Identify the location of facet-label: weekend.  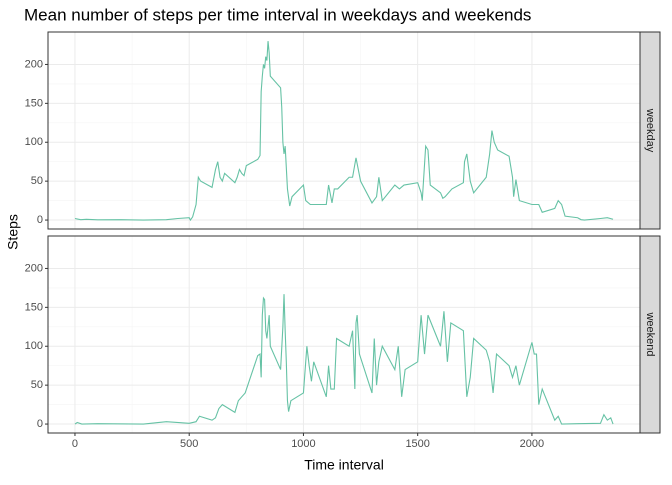
(650, 333).